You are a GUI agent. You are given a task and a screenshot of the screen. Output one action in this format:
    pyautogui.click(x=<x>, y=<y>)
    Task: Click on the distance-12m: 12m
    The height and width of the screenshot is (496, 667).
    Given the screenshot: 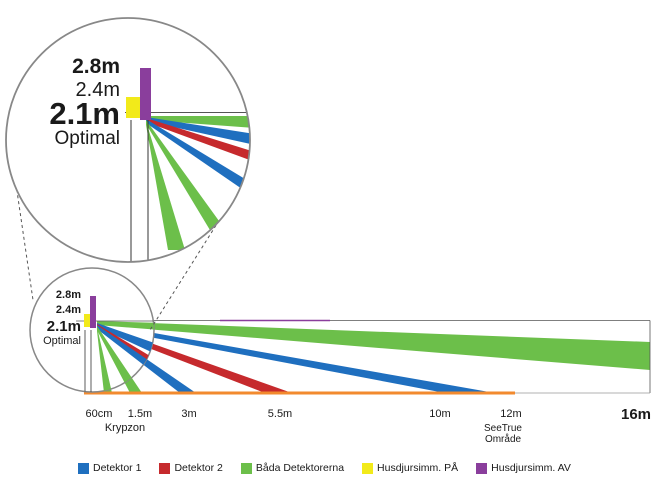 What is the action you would take?
    pyautogui.click(x=510, y=414)
    